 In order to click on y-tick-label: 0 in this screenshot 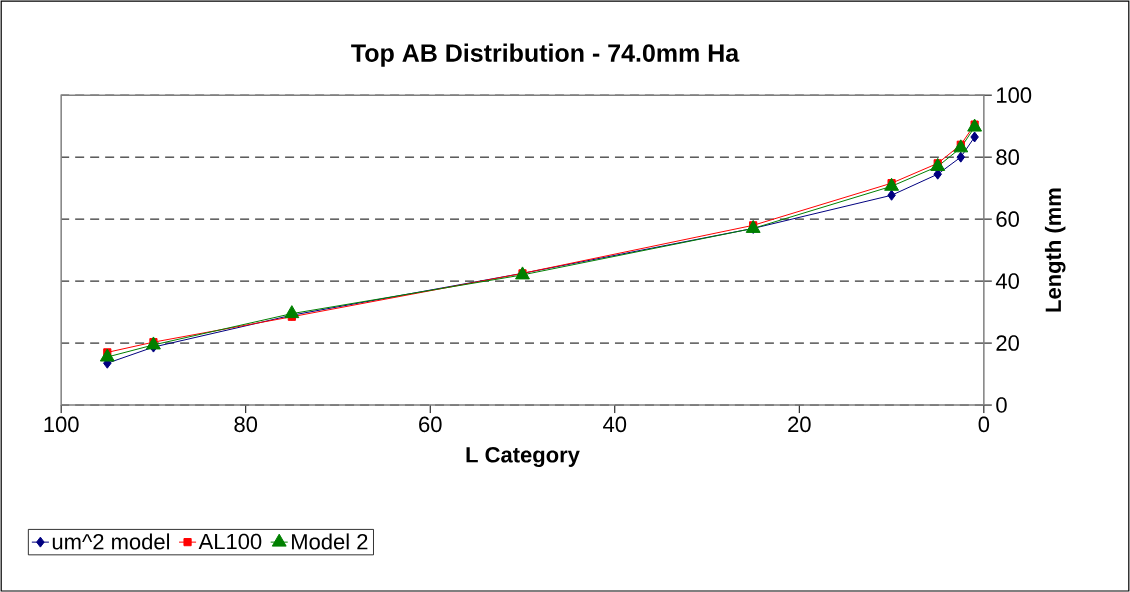, I will do `click(1001, 405)`.